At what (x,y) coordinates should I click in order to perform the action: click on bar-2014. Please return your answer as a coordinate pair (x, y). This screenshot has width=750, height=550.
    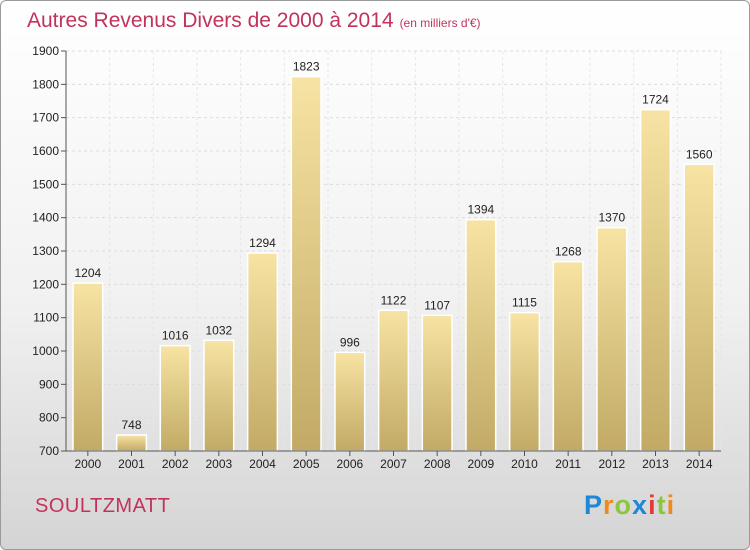
    Looking at the image, I should click on (699, 307).